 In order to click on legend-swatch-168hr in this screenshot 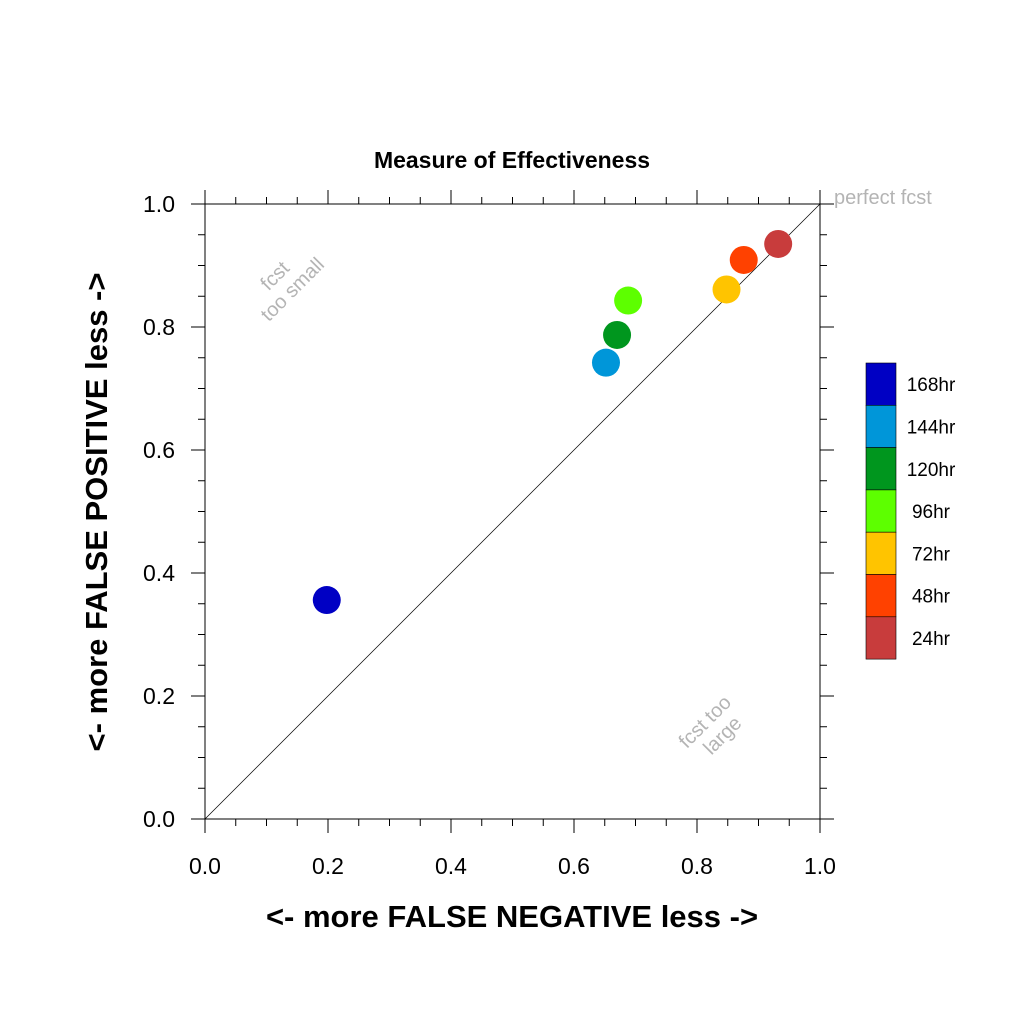, I will do `click(881, 384)`.